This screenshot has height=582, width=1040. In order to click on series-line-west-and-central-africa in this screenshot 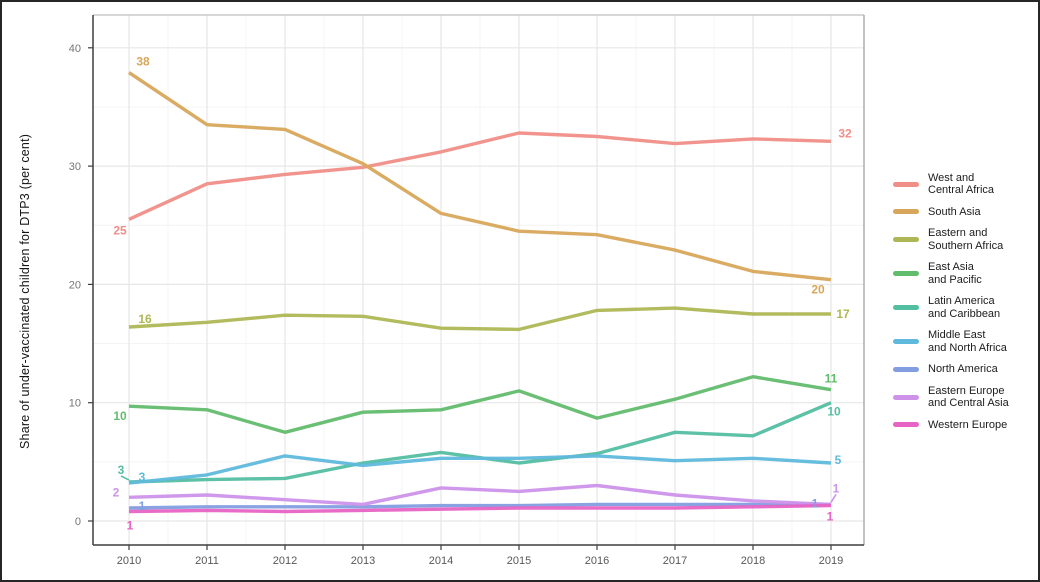, I will do `click(480, 176)`.